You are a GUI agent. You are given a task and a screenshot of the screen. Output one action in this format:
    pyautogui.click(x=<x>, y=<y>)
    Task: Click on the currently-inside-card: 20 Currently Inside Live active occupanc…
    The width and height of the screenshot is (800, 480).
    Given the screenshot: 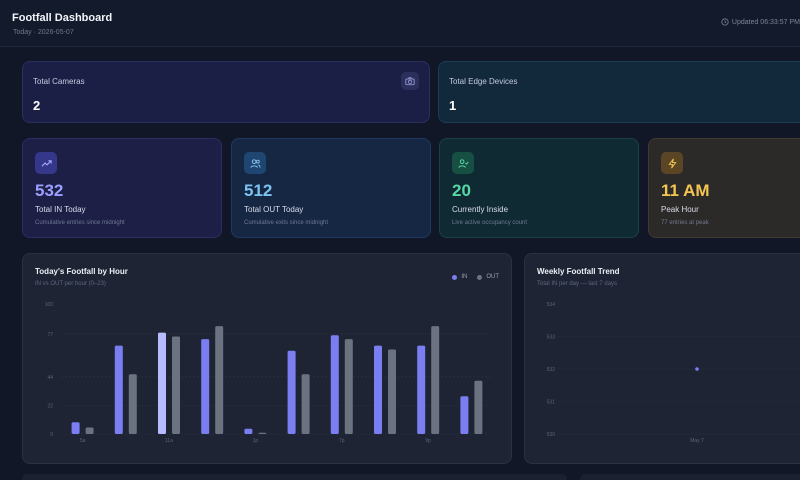 What is the action you would take?
    pyautogui.click(x=539, y=188)
    